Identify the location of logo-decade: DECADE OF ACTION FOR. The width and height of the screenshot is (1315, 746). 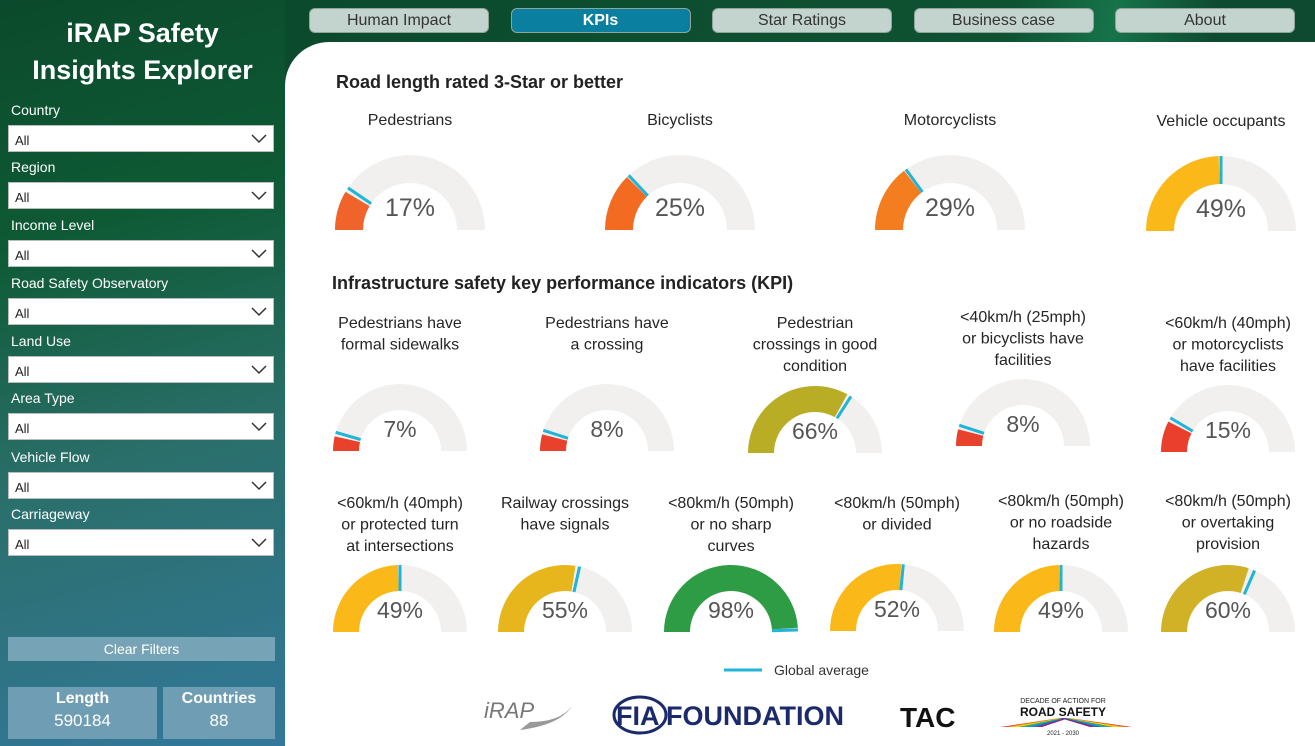
(1063, 701).